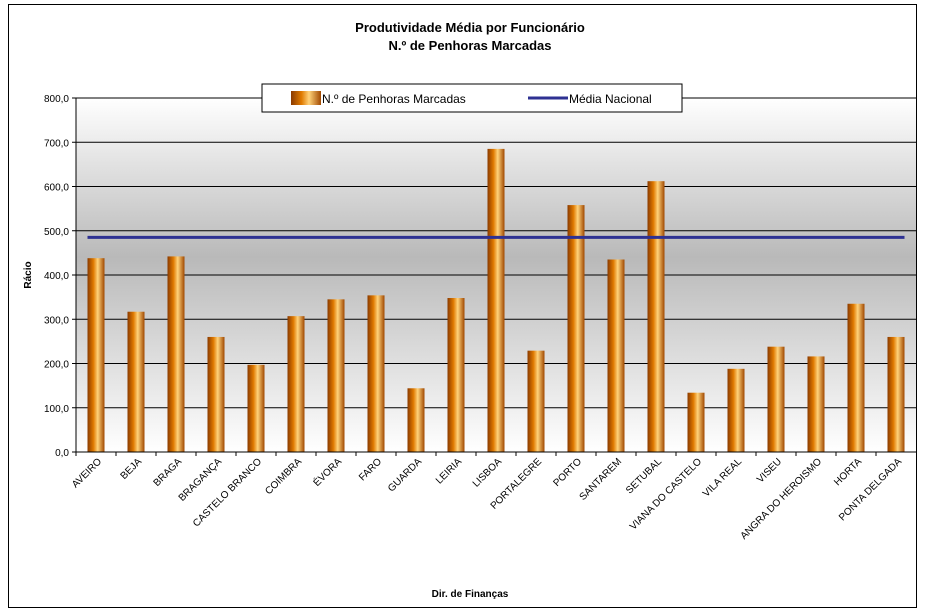 The image size is (927, 616). I want to click on x-tick-label: SANTAREM, so click(601, 479).